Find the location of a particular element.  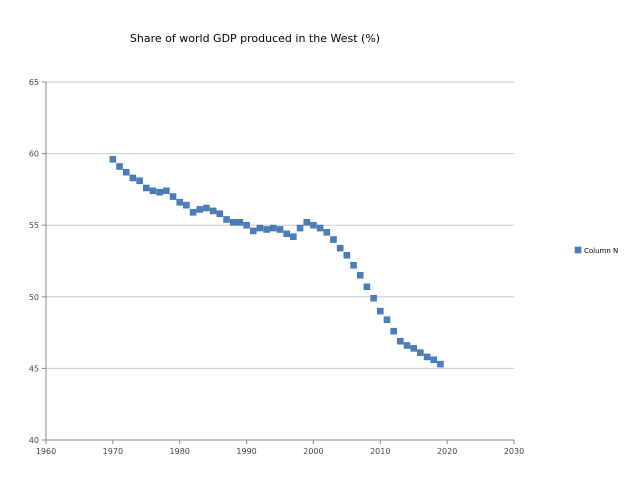

data-point-1984 is located at coordinates (206, 208).